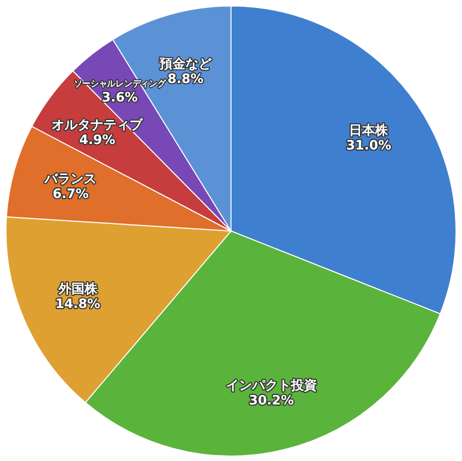 The width and height of the screenshot is (462, 461). I want to click on data-label: 14.8%, so click(77, 304).